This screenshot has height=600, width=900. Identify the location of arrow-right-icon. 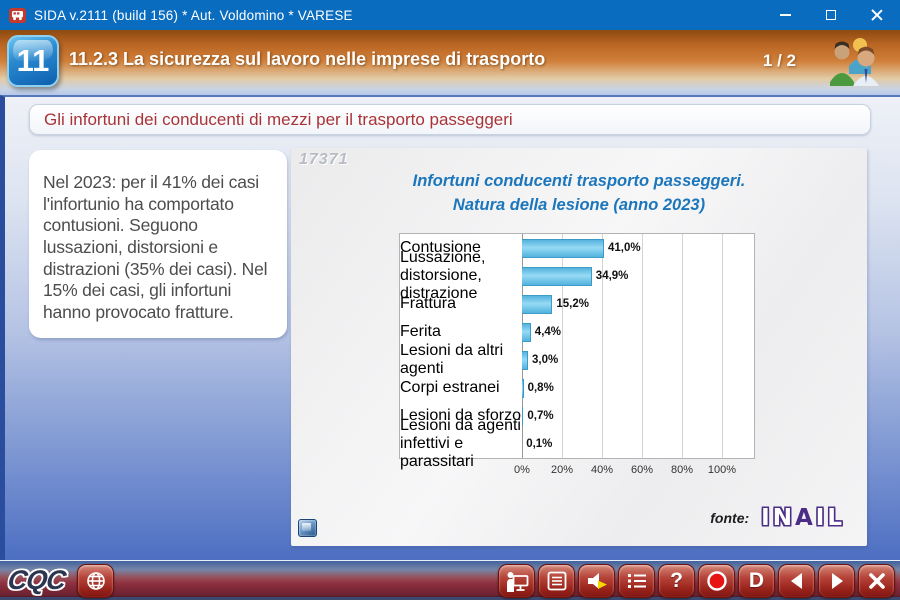
(837, 580).